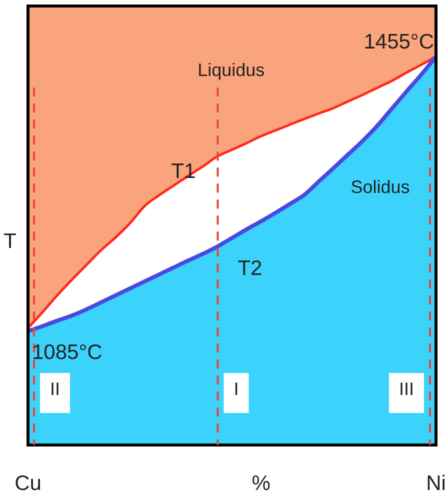 The width and height of the screenshot is (448, 497). I want to click on annotation: I, so click(236, 389).